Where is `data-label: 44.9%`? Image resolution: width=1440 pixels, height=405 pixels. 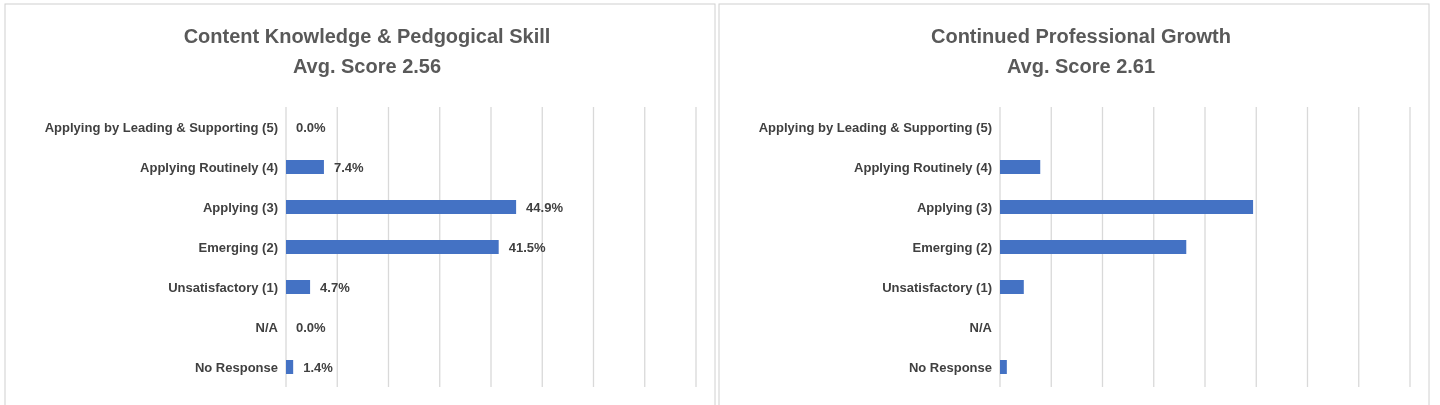 data-label: 44.9% is located at coordinates (545, 207).